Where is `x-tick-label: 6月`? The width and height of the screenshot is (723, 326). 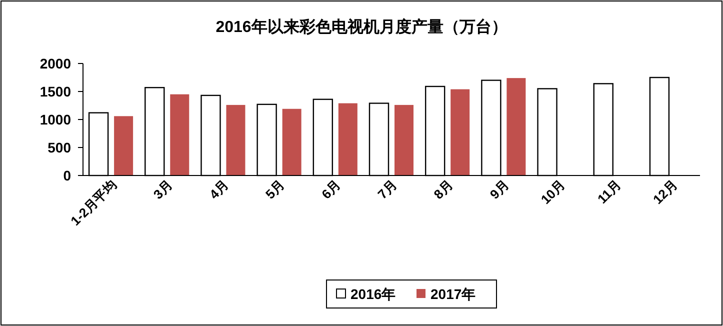 x-tick-label: 6月 is located at coordinates (331, 189).